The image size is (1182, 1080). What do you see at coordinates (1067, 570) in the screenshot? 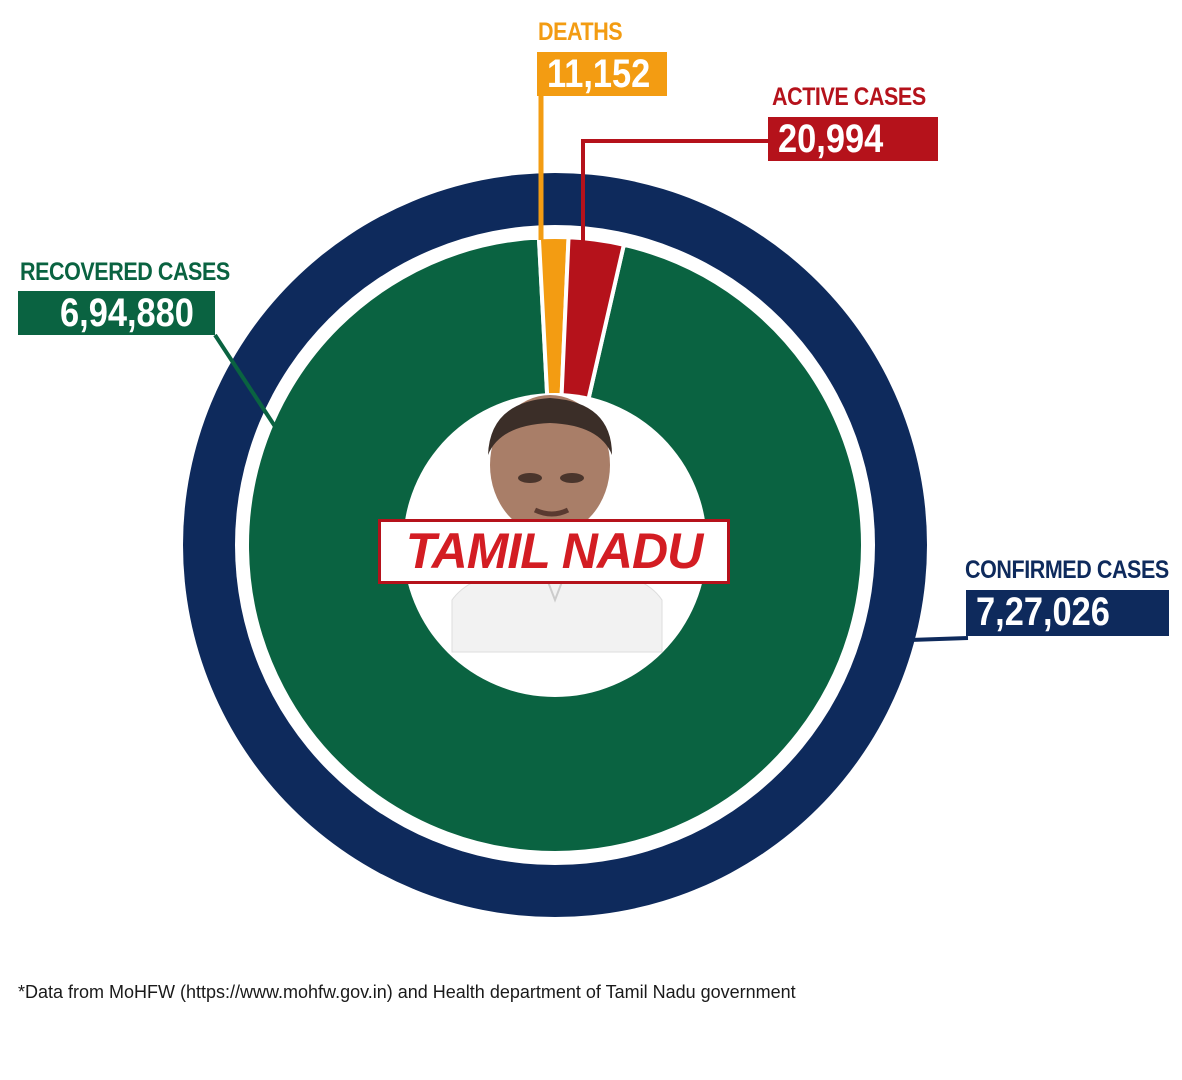
I see `outer-label-confirmed: CONFIRMED CASES` at bounding box center [1067, 570].